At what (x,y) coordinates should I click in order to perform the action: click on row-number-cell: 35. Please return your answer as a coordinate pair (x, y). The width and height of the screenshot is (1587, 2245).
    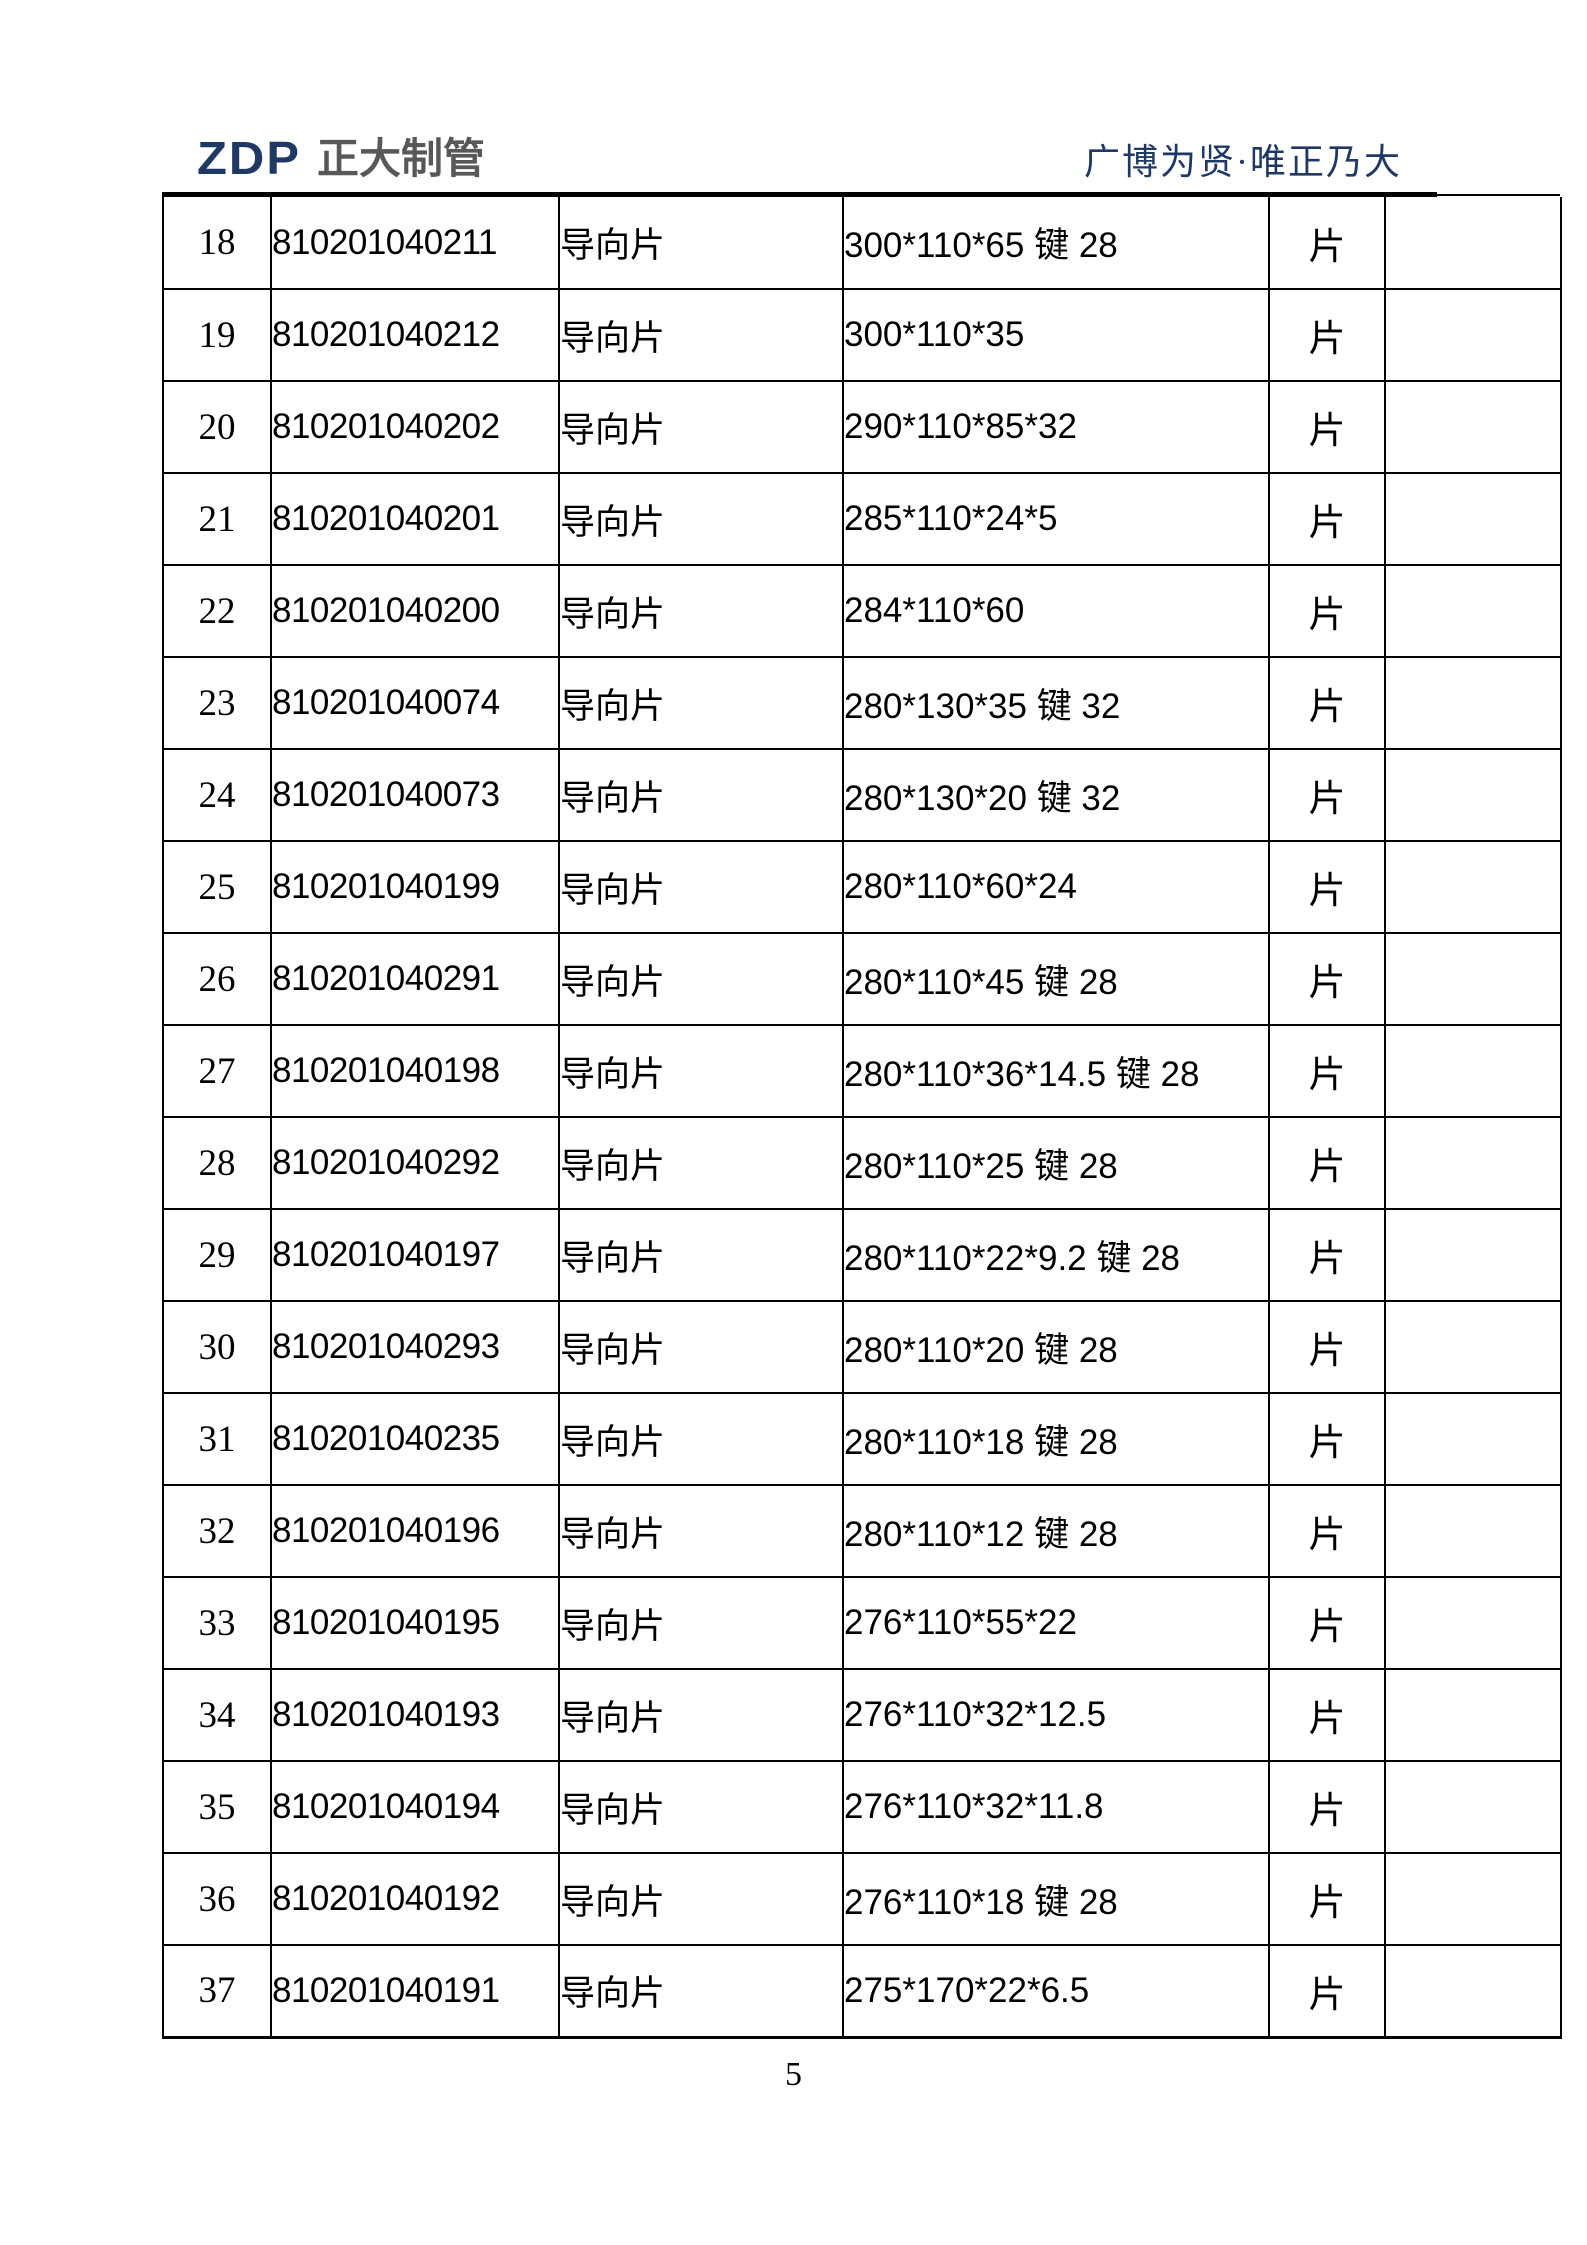
    Looking at the image, I should click on (217, 1807).